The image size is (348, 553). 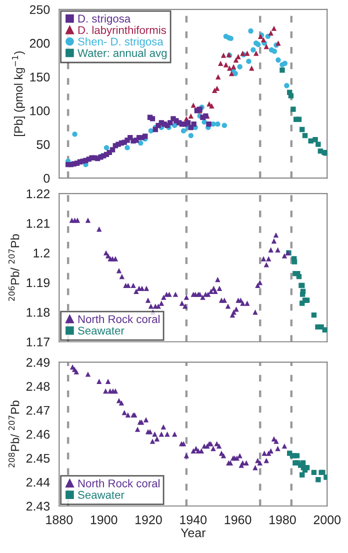 I want to click on legend-label: D. strigosa, so click(x=104, y=19).